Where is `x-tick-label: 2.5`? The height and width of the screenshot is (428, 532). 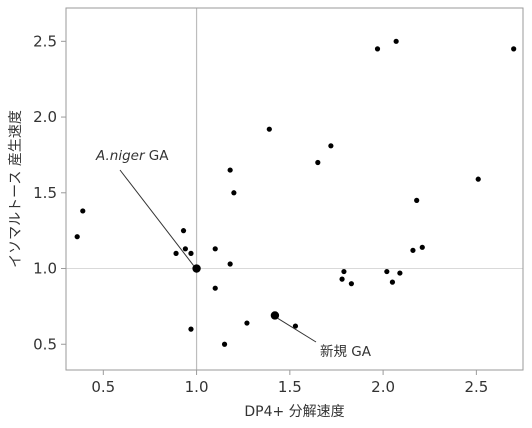
x-tick-label: 2.5 is located at coordinates (476, 387).